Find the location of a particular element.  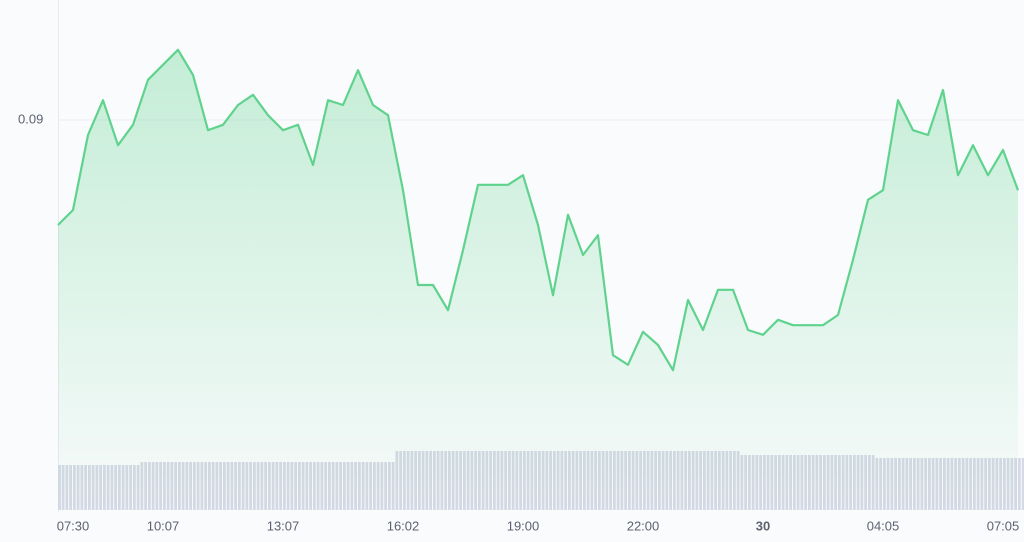

x-tick-label: 07:05 is located at coordinates (1003, 525).